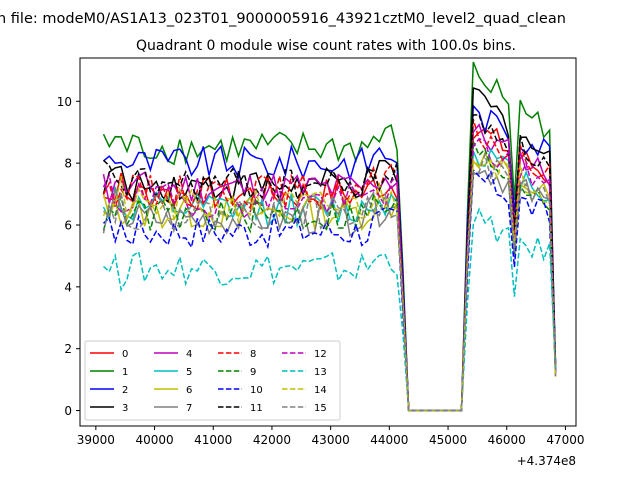  What do you see at coordinates (68, 349) in the screenshot?
I see `y-tick-label: 2` at bounding box center [68, 349].